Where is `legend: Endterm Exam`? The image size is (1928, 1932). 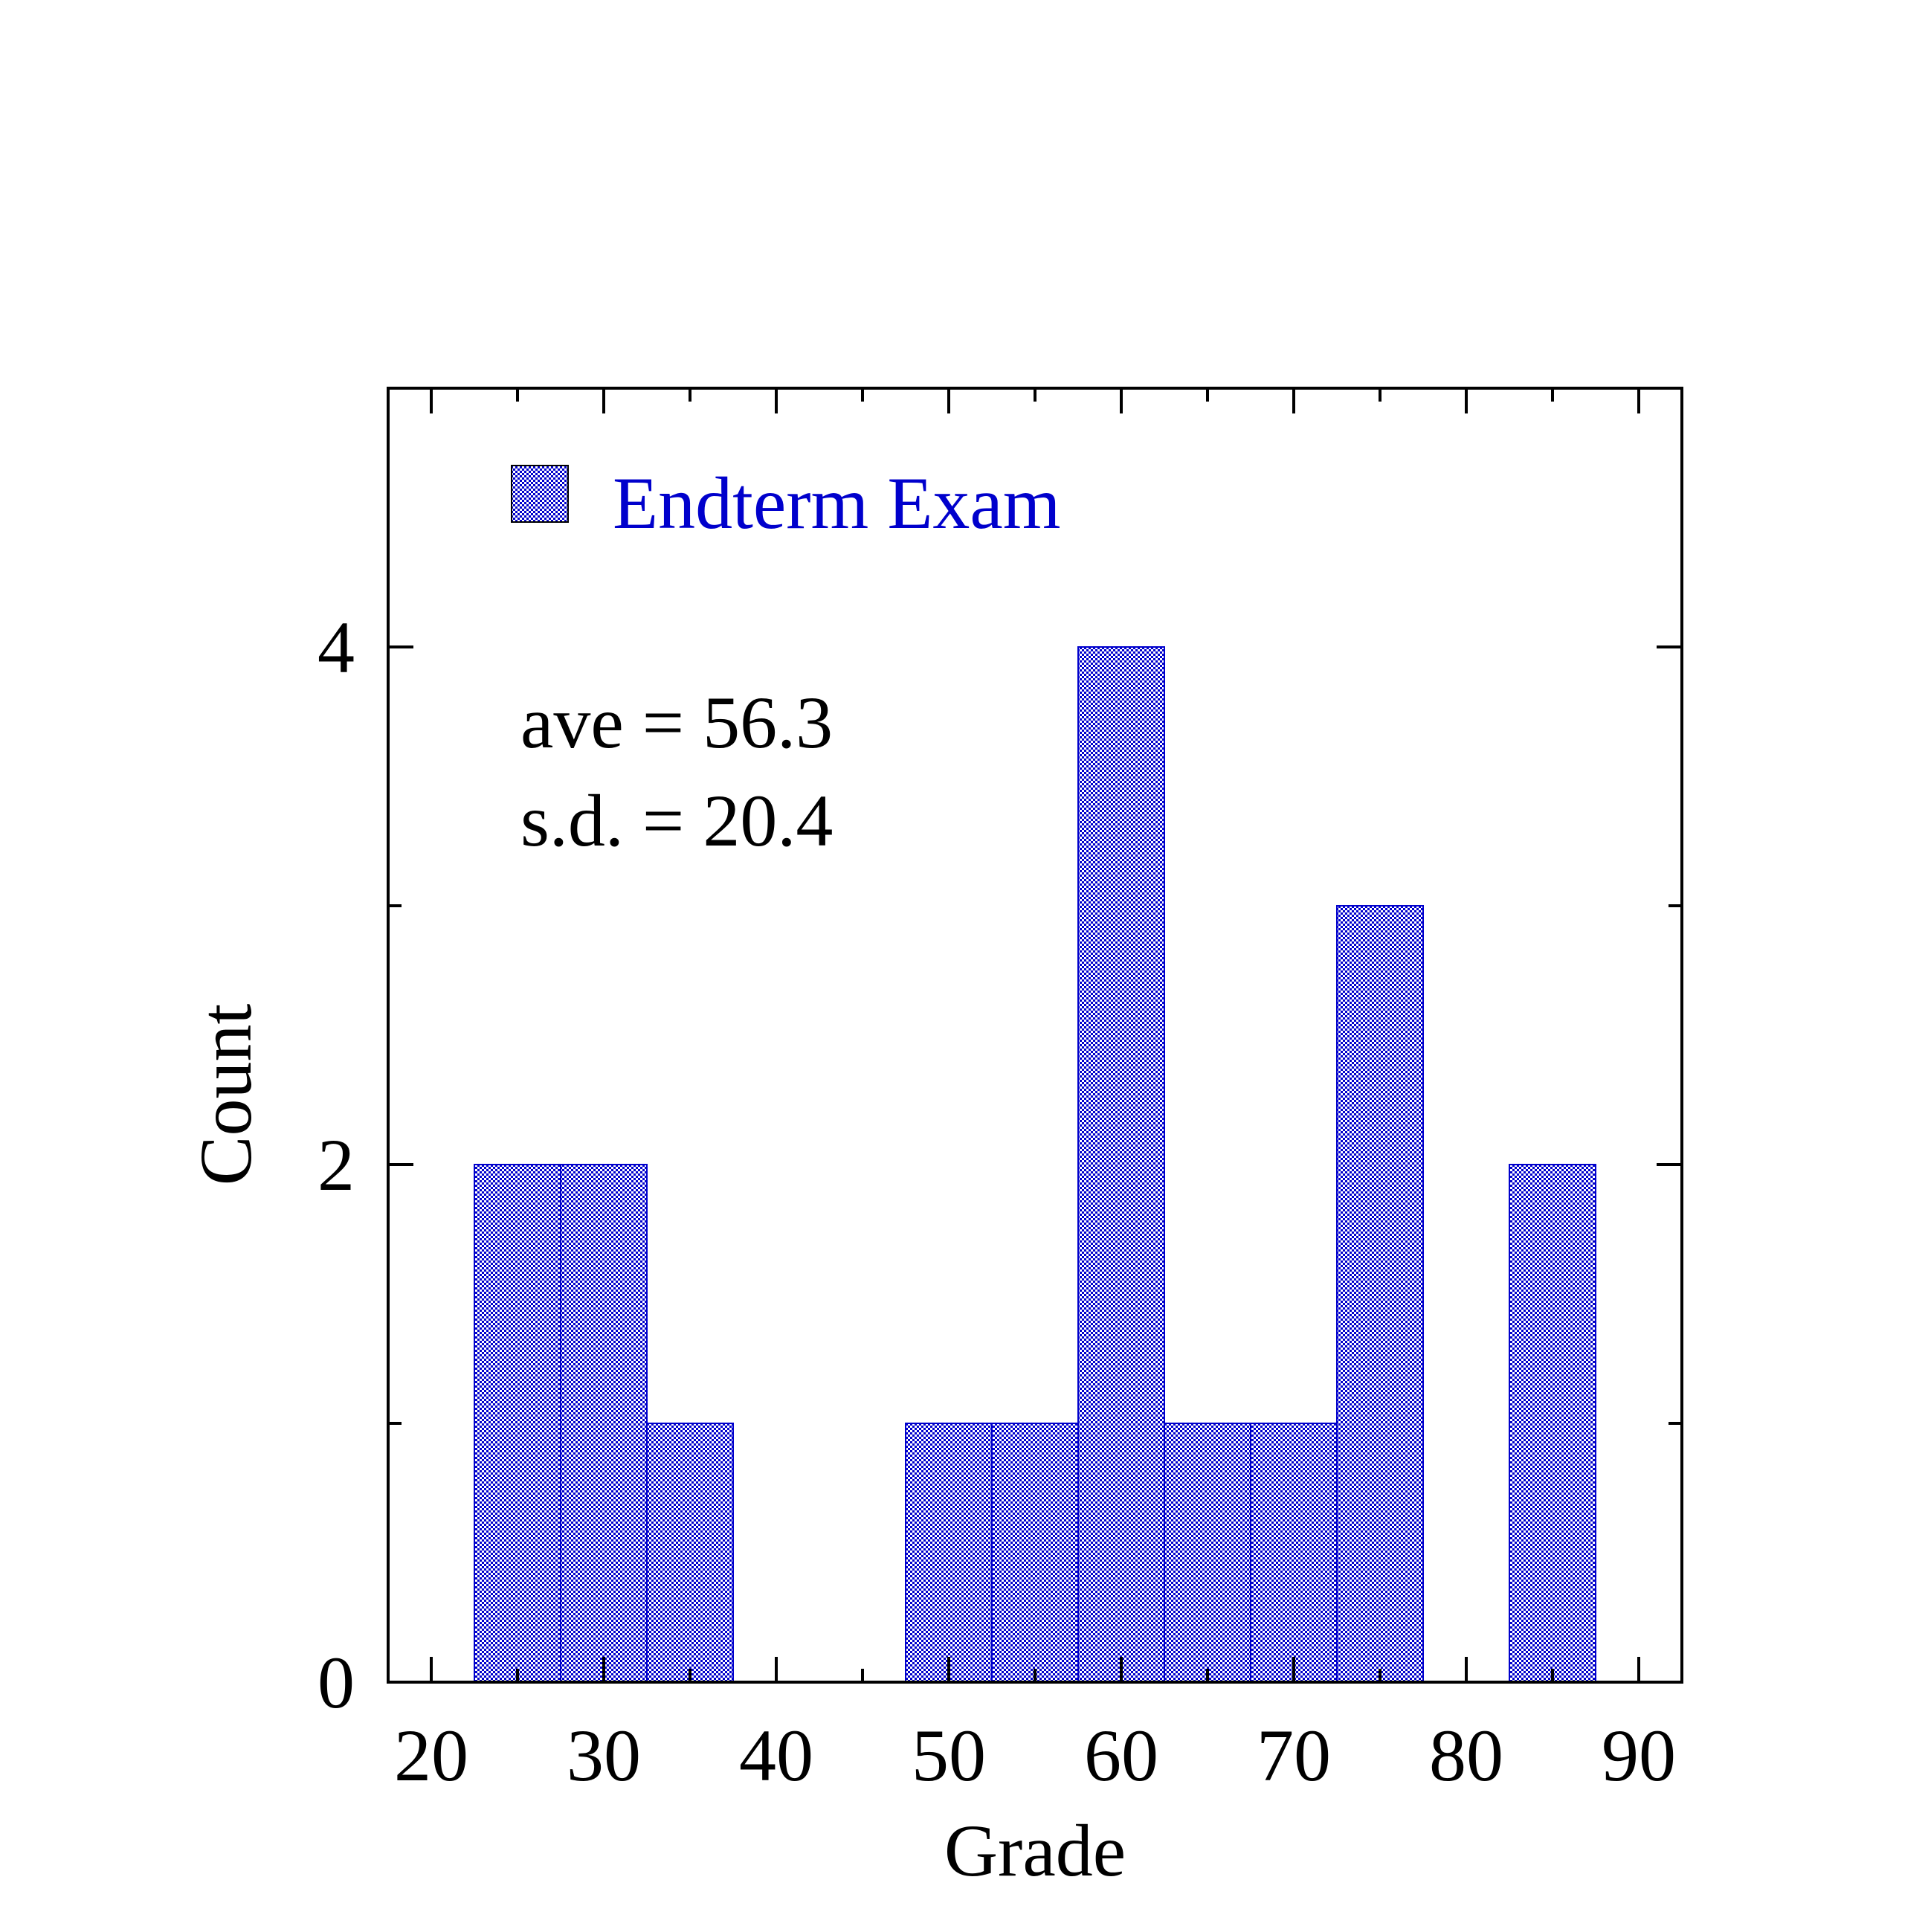 legend: Endterm Exam is located at coordinates (786, 503).